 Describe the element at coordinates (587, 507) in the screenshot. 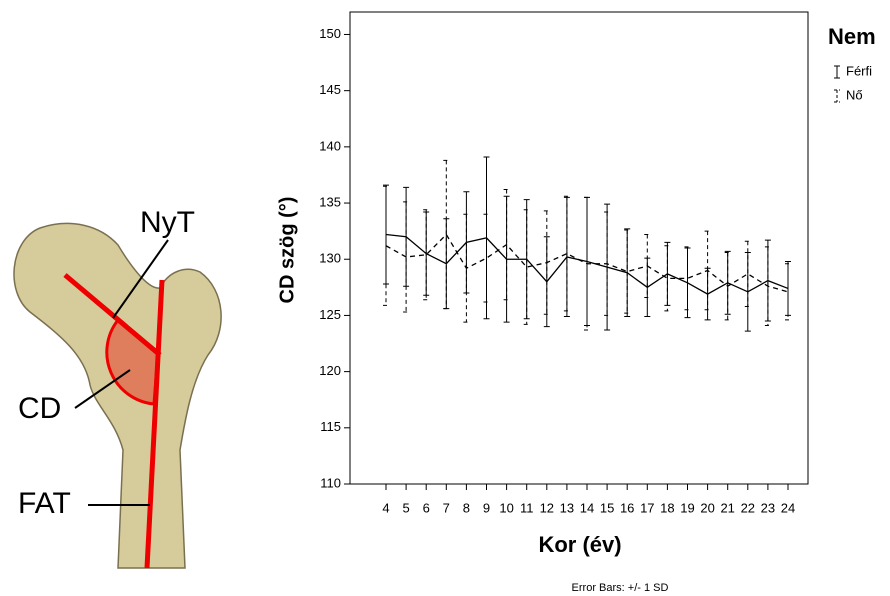

I see `x-tick-label: 14` at that location.